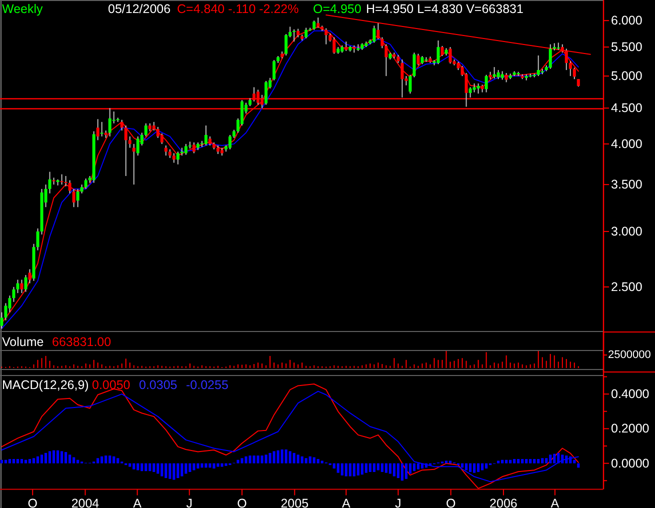  I want to click on x-tick-label: 2006, so click(504, 502).